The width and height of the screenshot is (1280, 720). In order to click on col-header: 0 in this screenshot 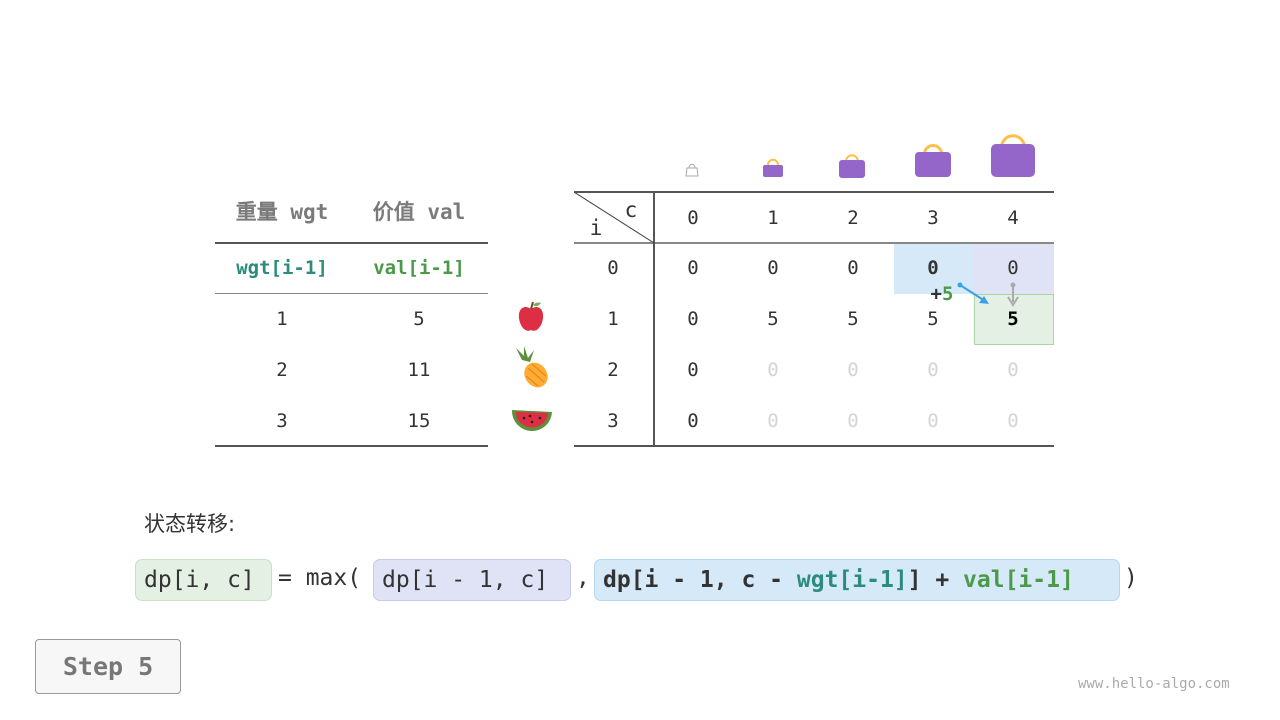, I will do `click(693, 218)`.